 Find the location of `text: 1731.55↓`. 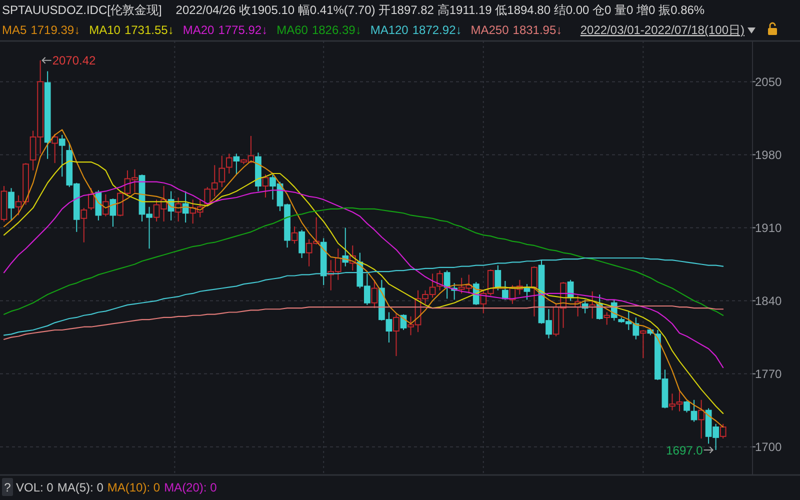

text: 1731.55↓ is located at coordinates (149, 30).